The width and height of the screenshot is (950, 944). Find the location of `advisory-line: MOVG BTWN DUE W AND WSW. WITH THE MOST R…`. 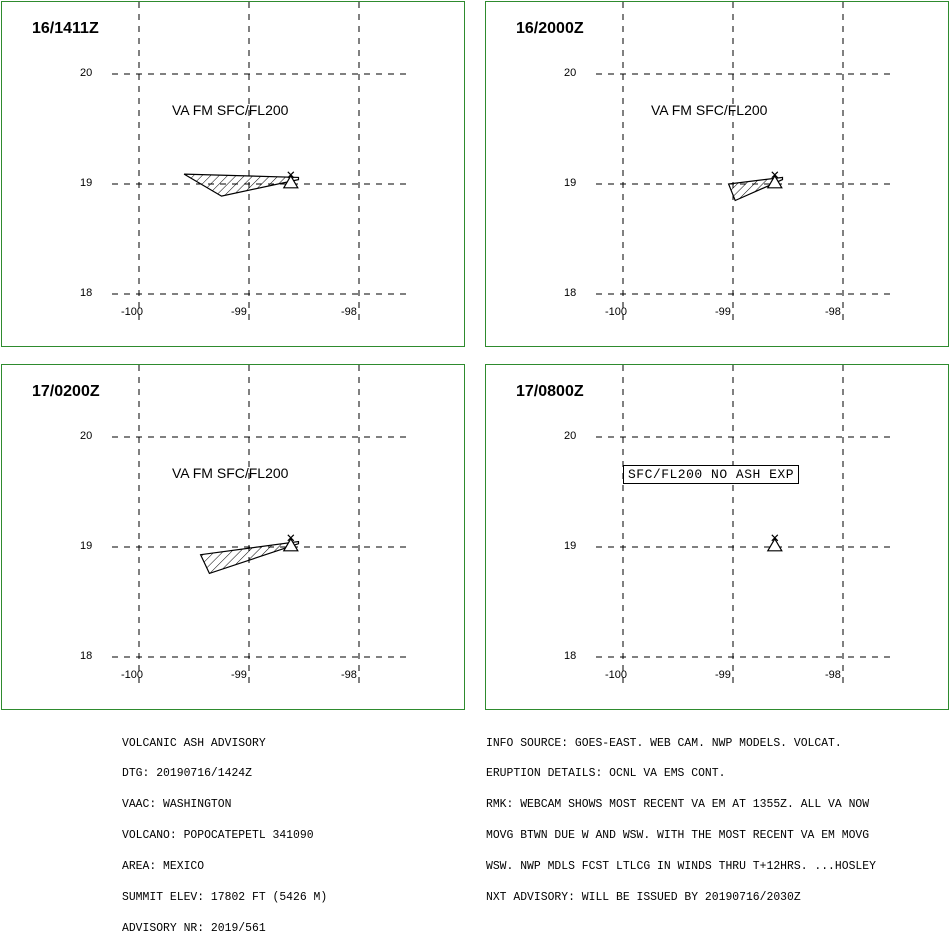

advisory-line: MOVG BTWN DUE W AND WSW. WITH THE MOST R… is located at coordinates (678, 835).